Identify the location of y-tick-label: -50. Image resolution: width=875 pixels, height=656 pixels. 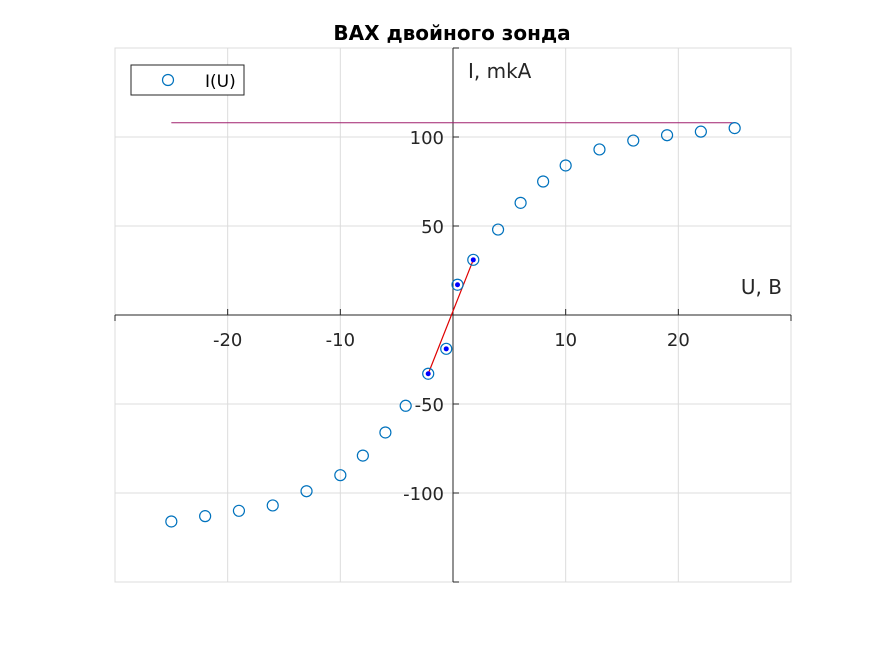
(429, 405).